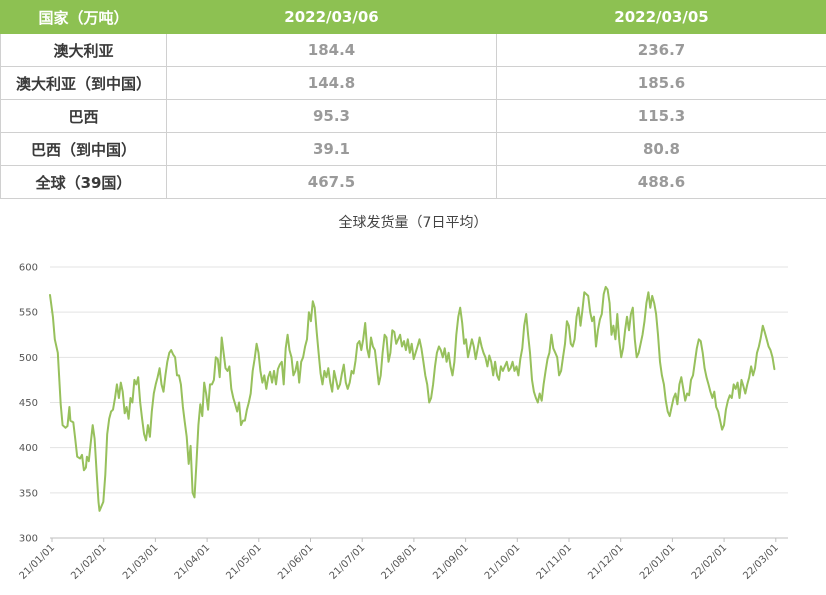  I want to click on table-row: 巴西 95.3 115.3, so click(413, 116).